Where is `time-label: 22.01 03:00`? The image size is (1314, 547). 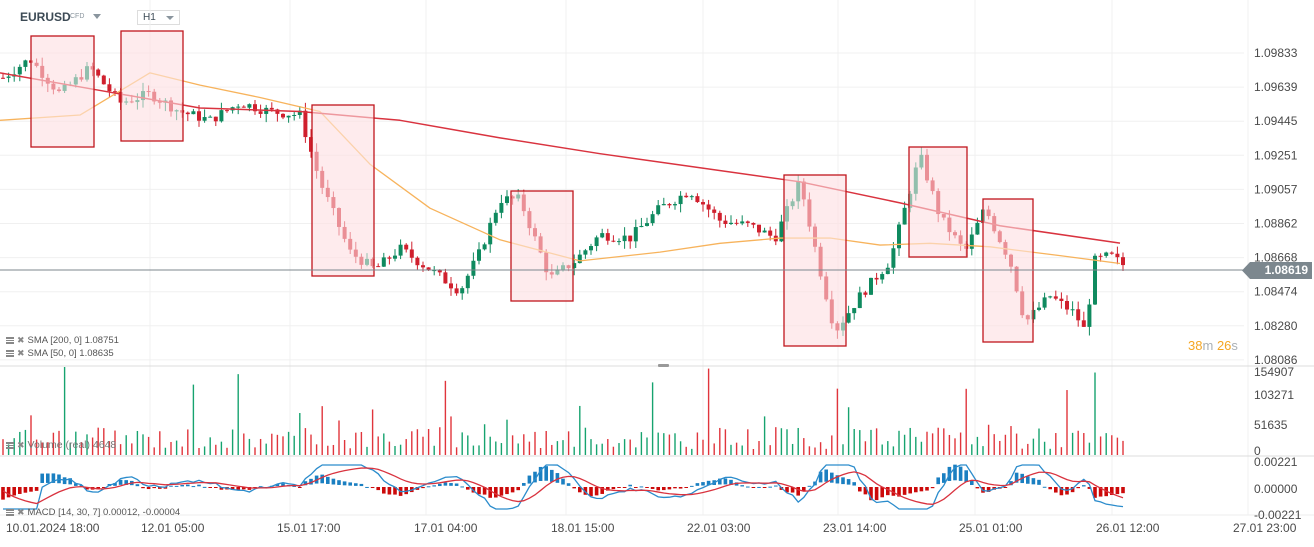
time-label: 22.01 03:00 is located at coordinates (719, 528).